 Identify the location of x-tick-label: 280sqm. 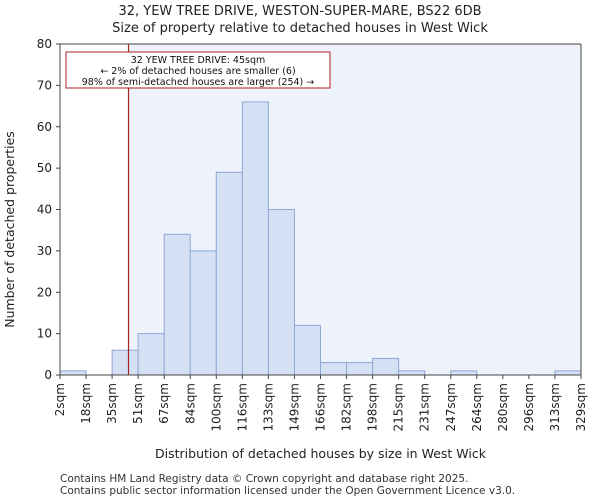
(503, 407).